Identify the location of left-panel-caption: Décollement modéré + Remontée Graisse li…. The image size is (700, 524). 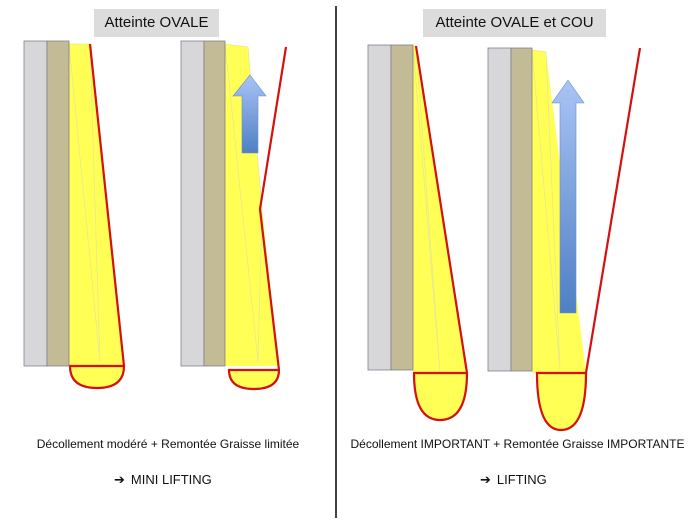
(168, 444).